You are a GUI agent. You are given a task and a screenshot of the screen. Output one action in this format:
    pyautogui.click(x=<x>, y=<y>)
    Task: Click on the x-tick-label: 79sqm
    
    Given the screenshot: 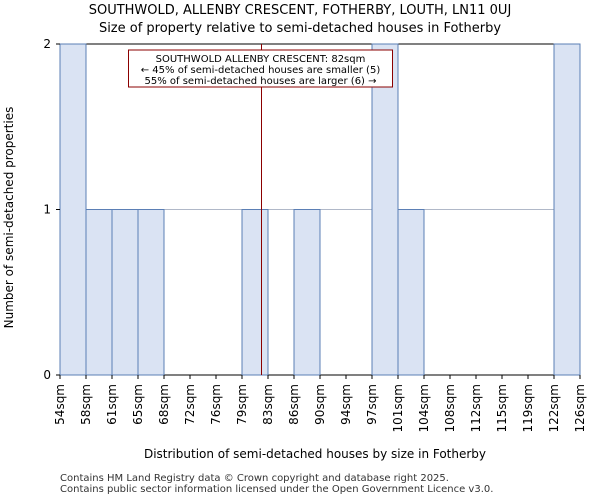 What is the action you would take?
    pyautogui.click(x=242, y=404)
    